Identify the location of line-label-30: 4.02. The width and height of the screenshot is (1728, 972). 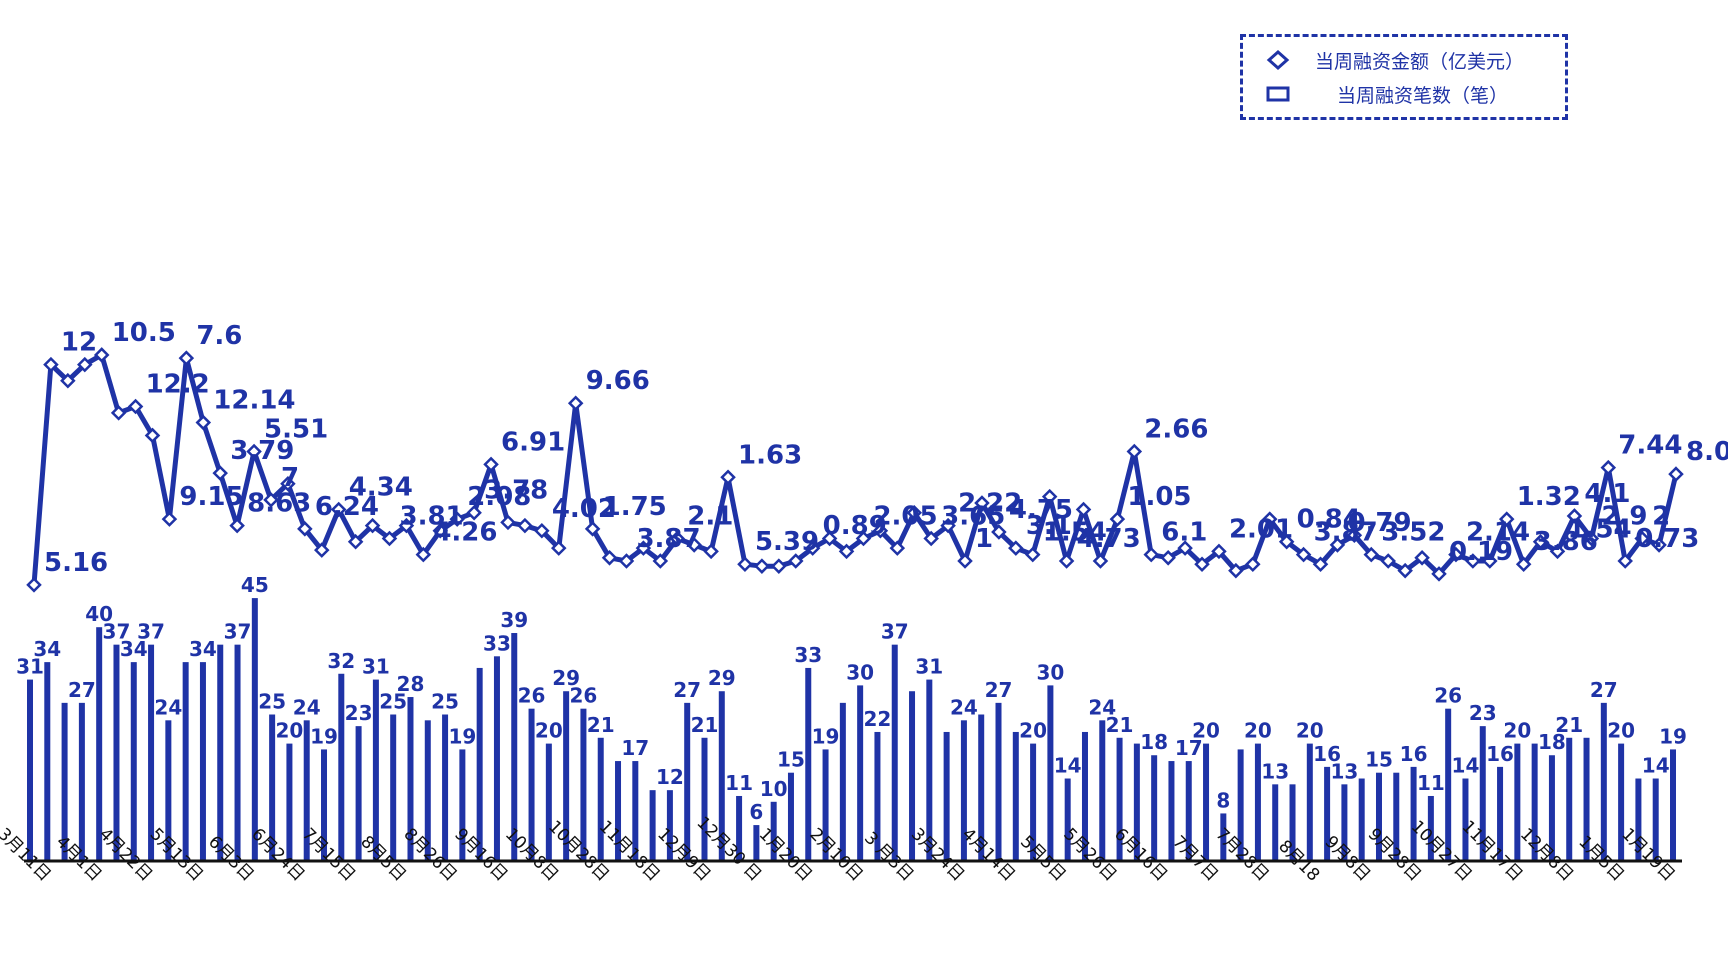
(584, 509).